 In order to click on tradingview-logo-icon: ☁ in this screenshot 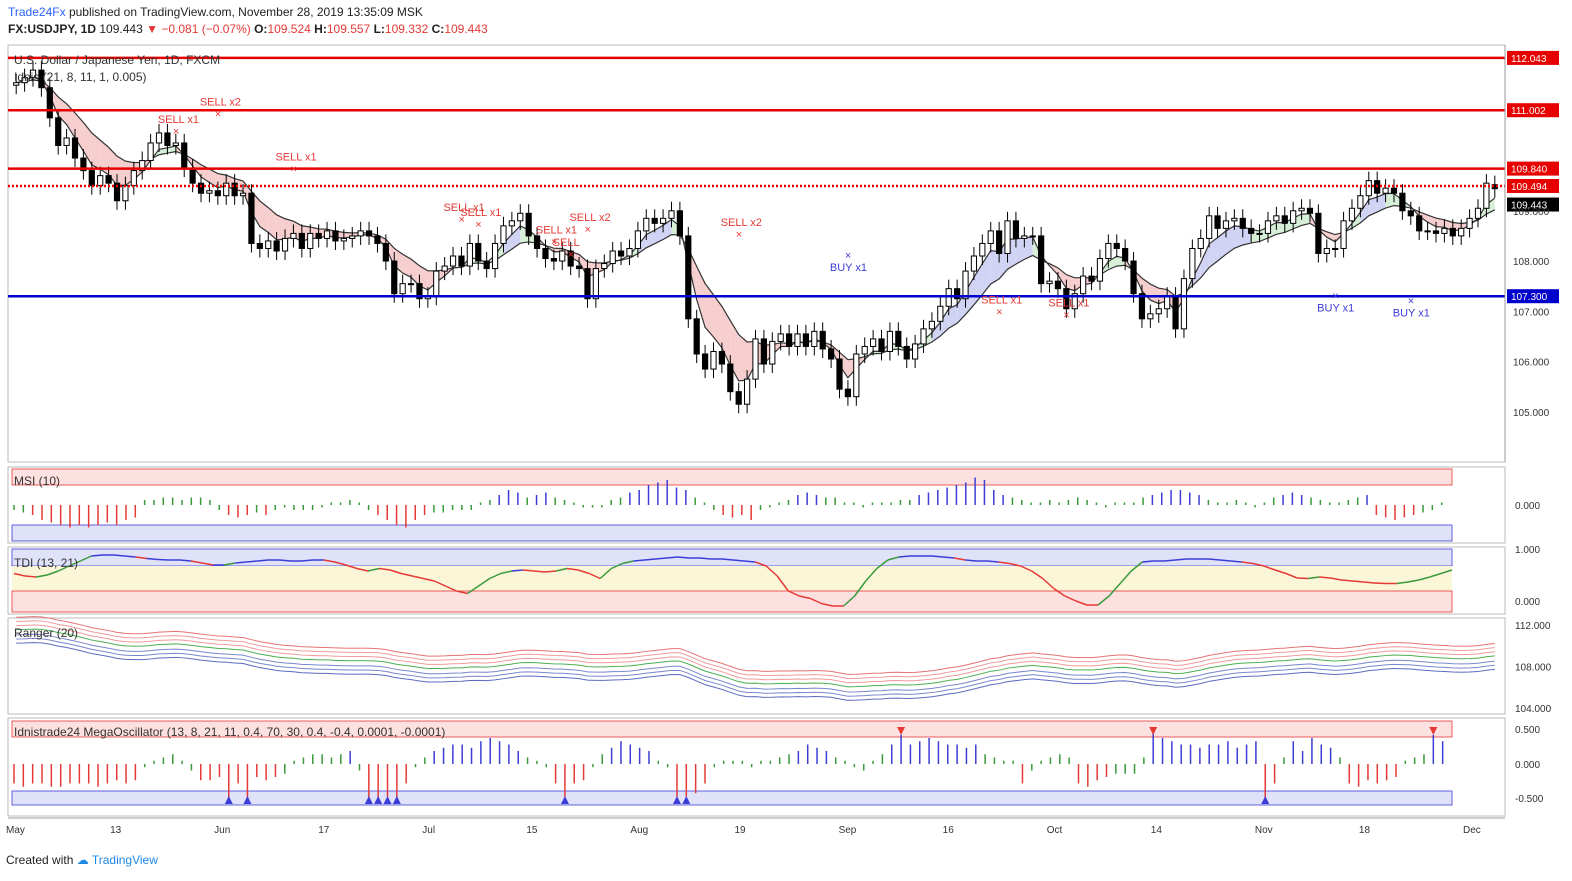, I will do `click(82, 860)`.